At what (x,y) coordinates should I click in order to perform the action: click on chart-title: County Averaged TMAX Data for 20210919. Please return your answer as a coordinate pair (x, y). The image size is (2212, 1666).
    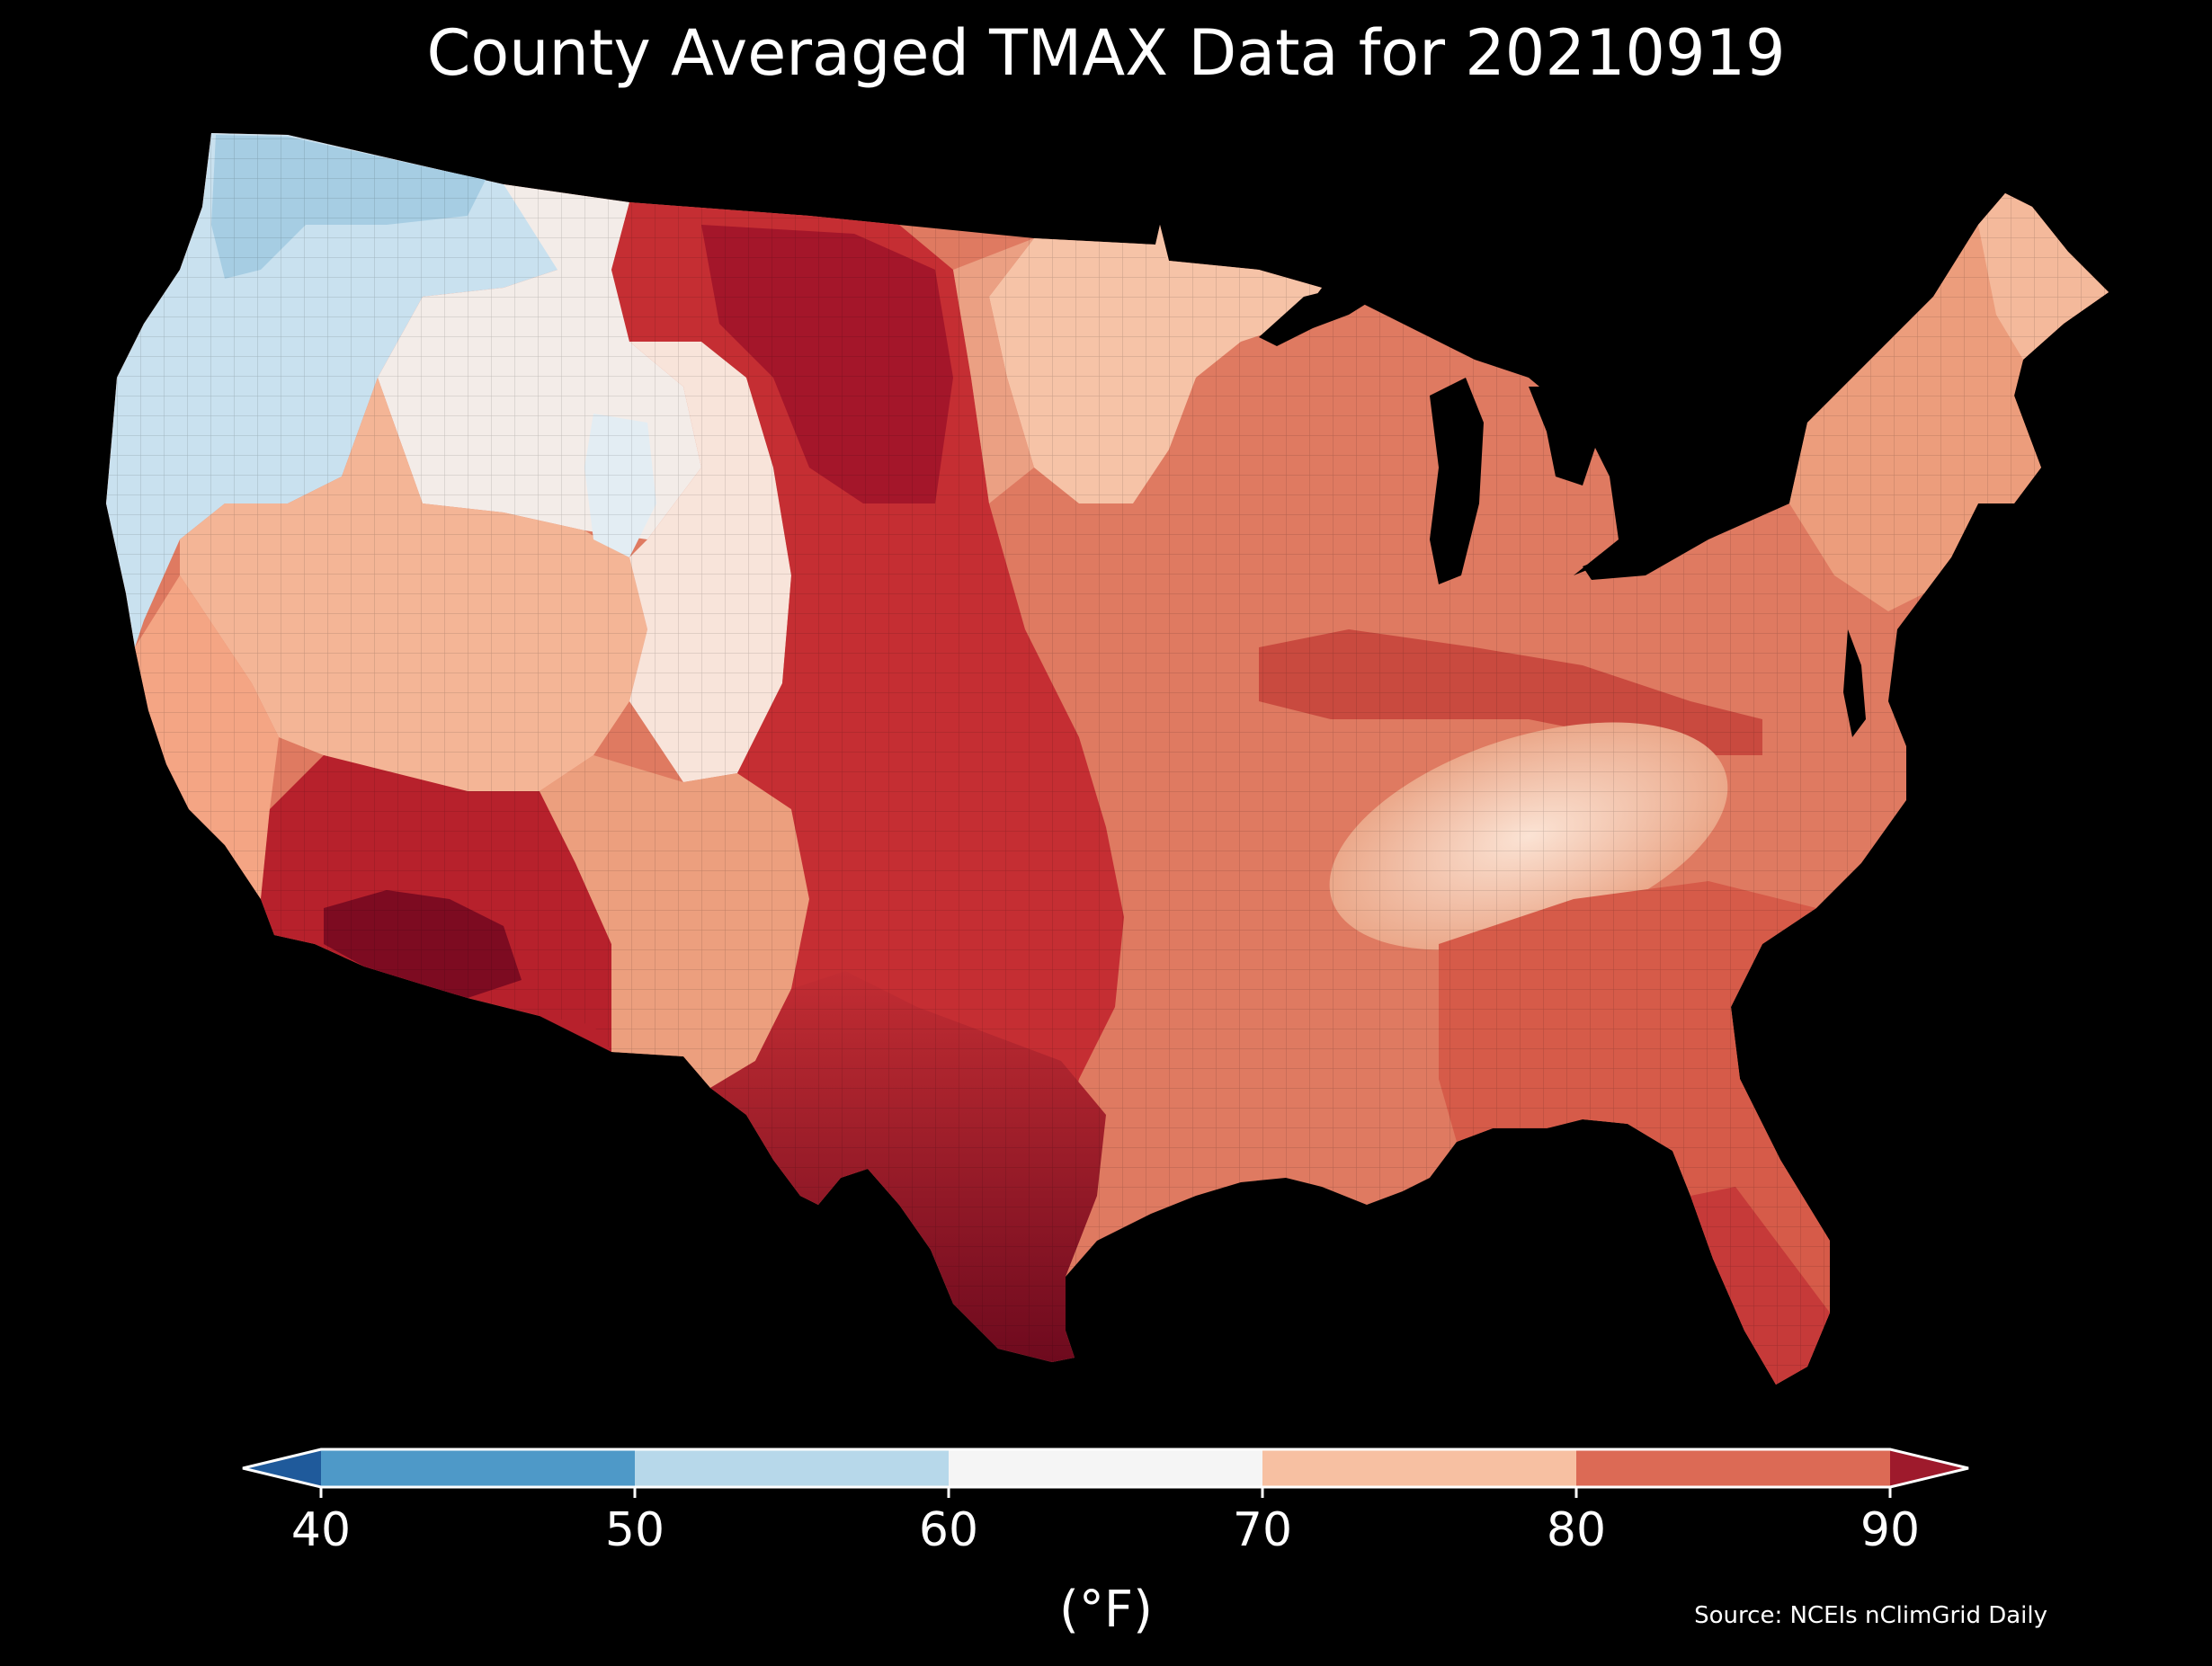
    Looking at the image, I should click on (1106, 53).